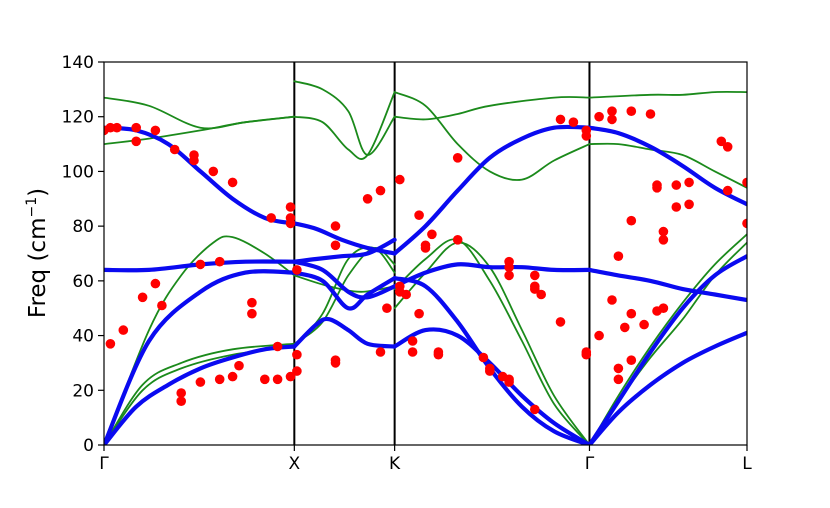  I want to click on x-tick-label: L, so click(747, 464).